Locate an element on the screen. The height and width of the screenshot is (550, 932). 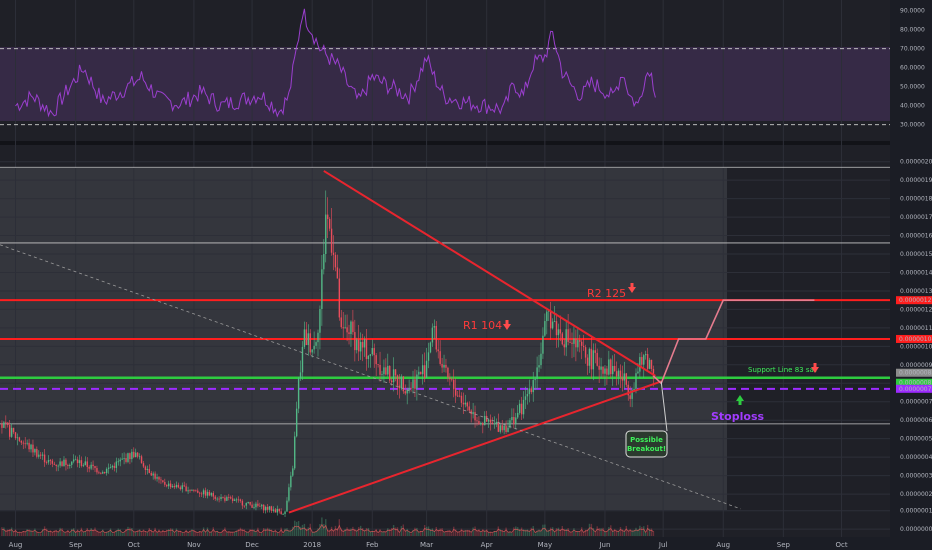
oscillator-tick-label: 70.0000 is located at coordinates (912, 49).